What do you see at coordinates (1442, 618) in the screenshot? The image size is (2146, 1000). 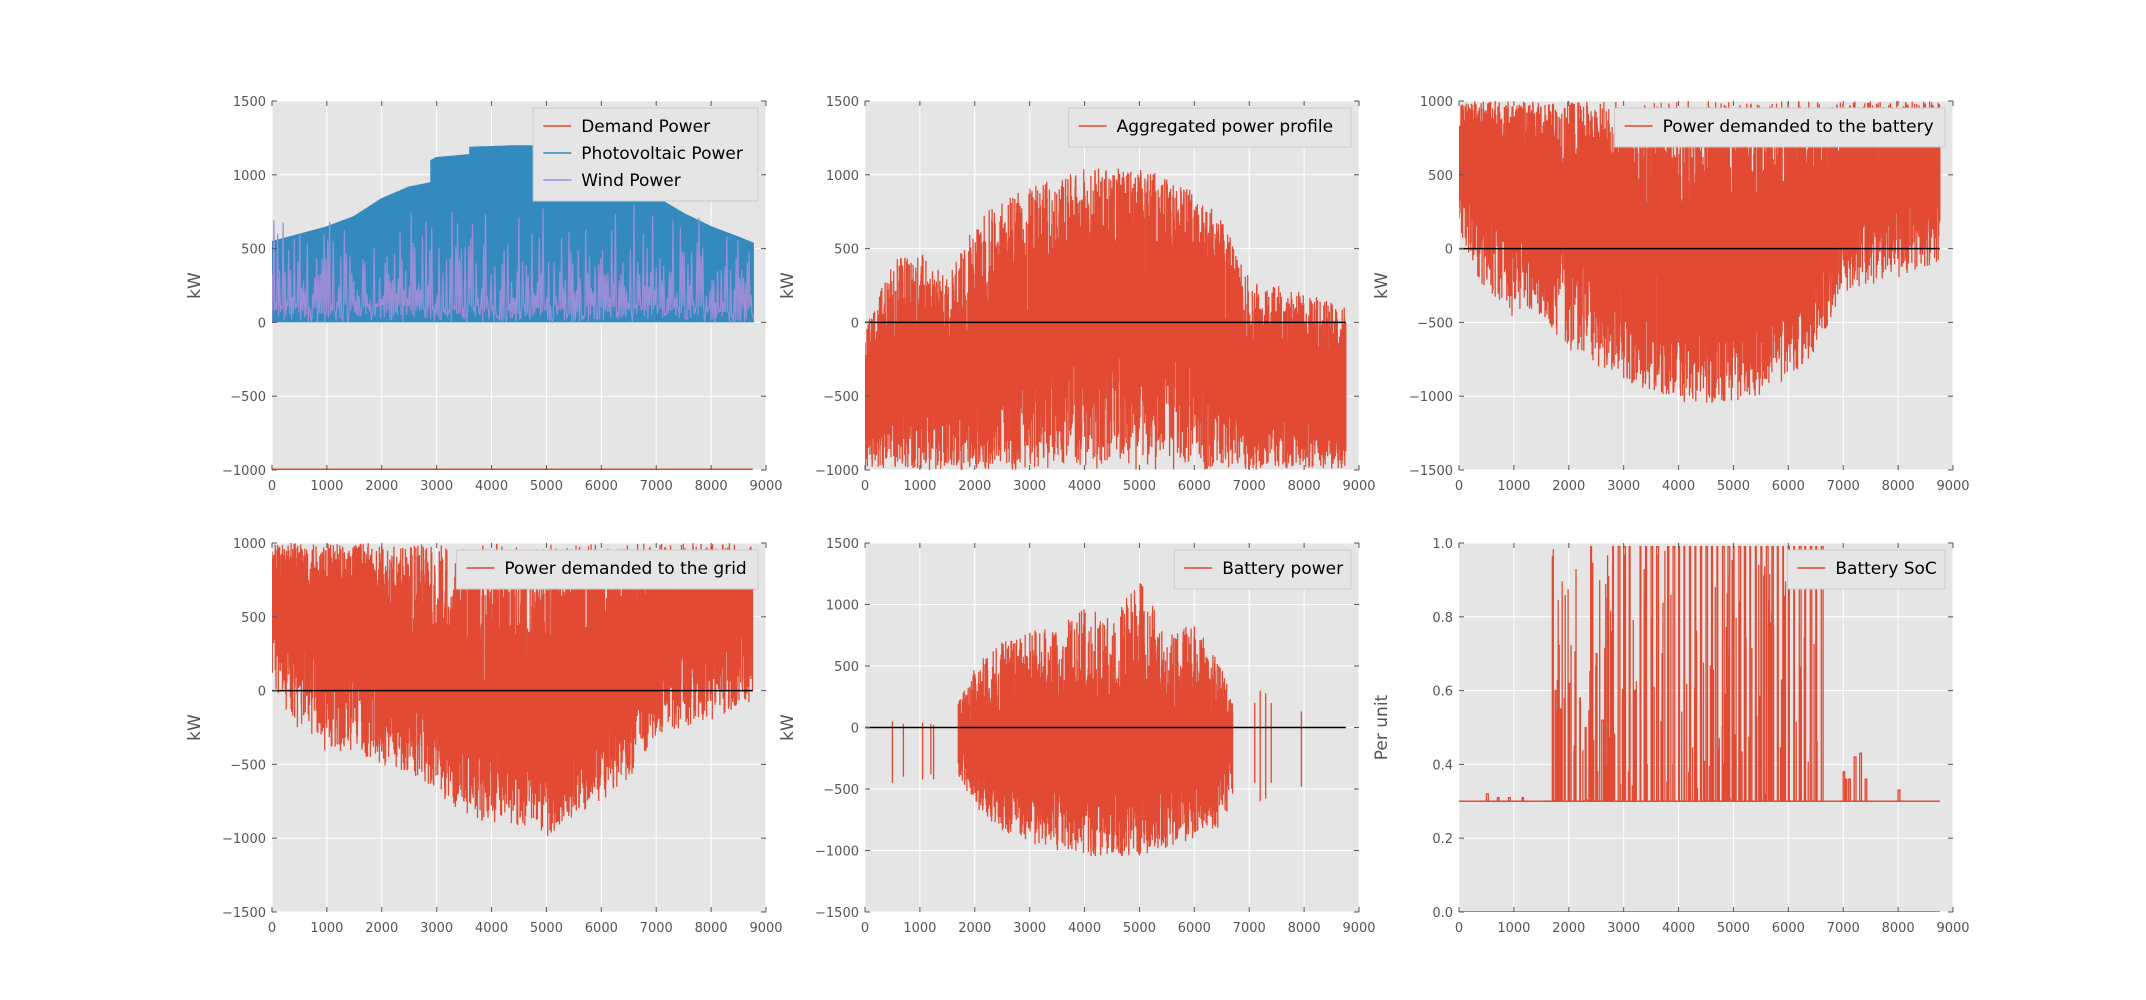 I see `y-tick-label: 0.8` at bounding box center [1442, 618].